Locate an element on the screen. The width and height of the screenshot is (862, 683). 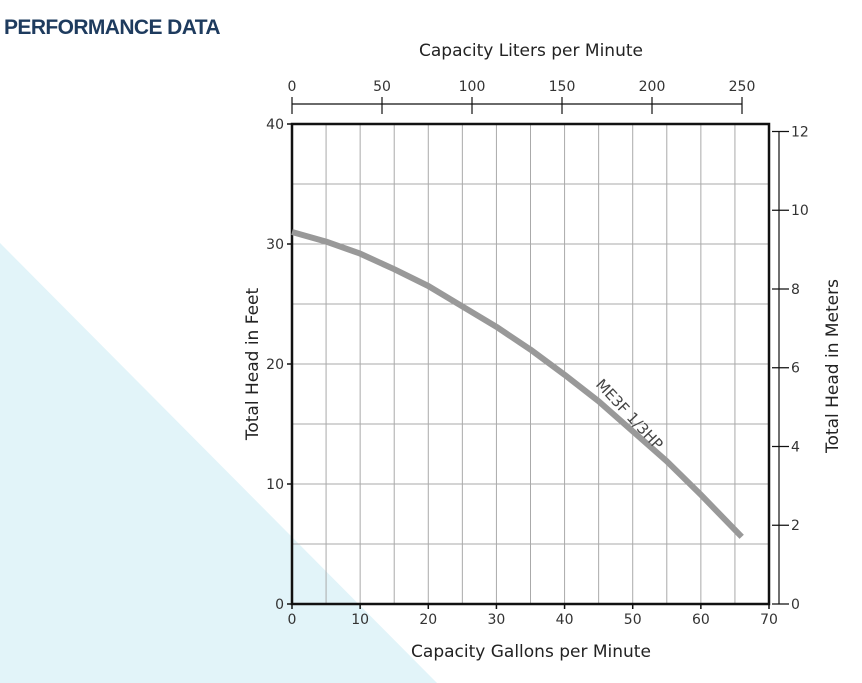
secondary-y-tick-label: 10 is located at coordinates (800, 211).